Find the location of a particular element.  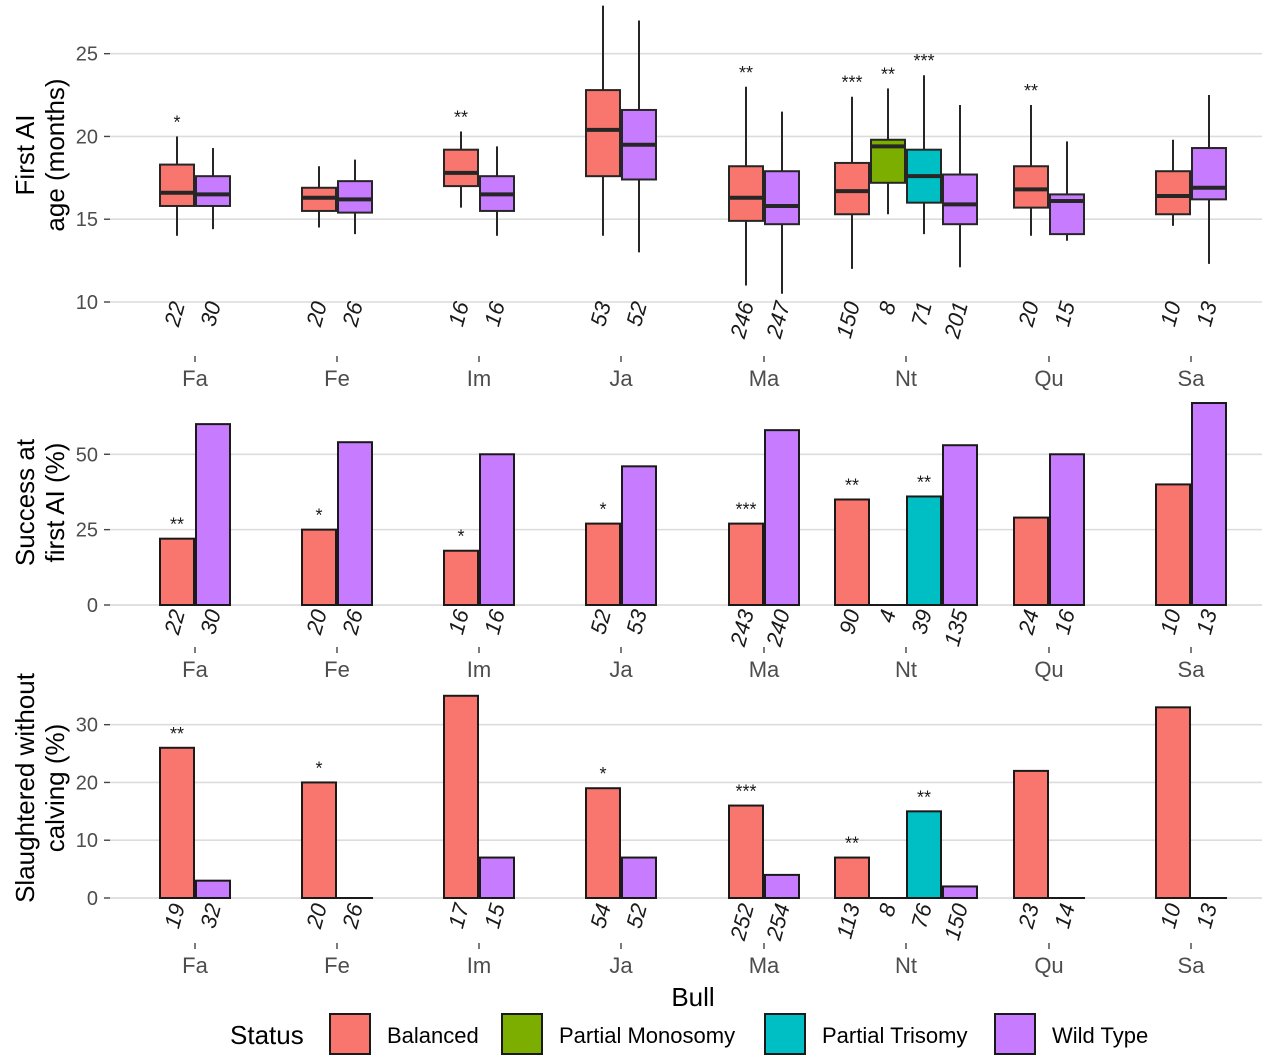

panel1-nt-partial-monosomy-n-label: 4 is located at coordinates (887, 616).